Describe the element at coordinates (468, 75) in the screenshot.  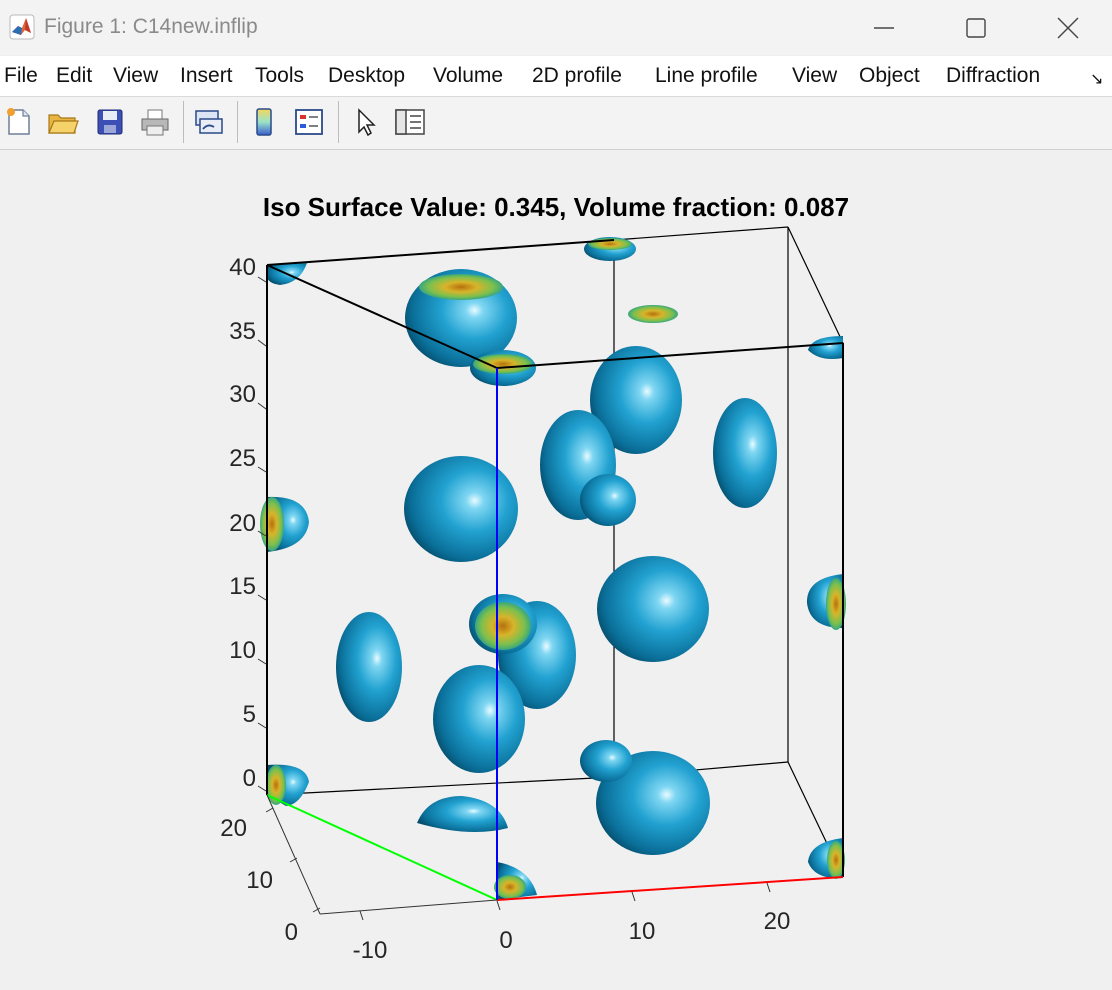
I see `menu-volume: Volume` at that location.